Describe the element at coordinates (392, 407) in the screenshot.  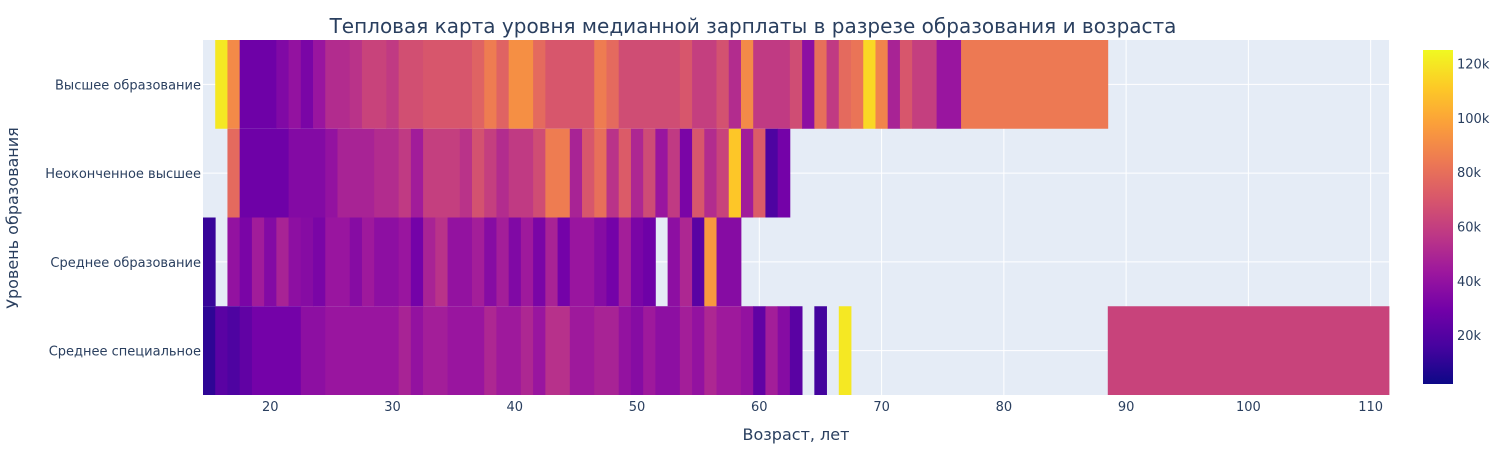
I see `x-tick-label: 30` at that location.